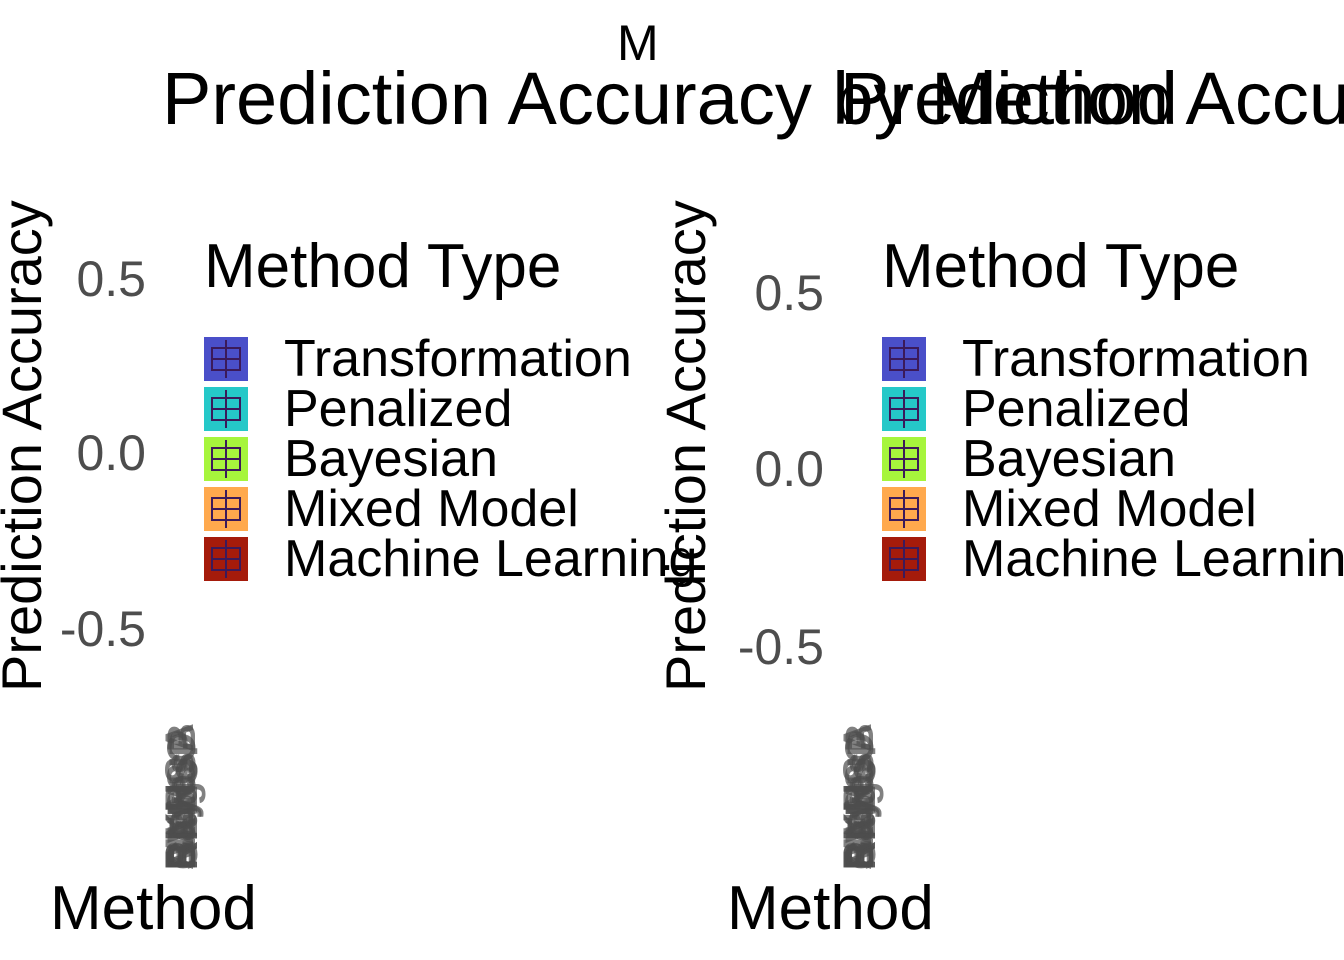 This screenshot has height=960, width=1344. What do you see at coordinates (638, 43) in the screenshot?
I see `facet-strip-label: M` at bounding box center [638, 43].